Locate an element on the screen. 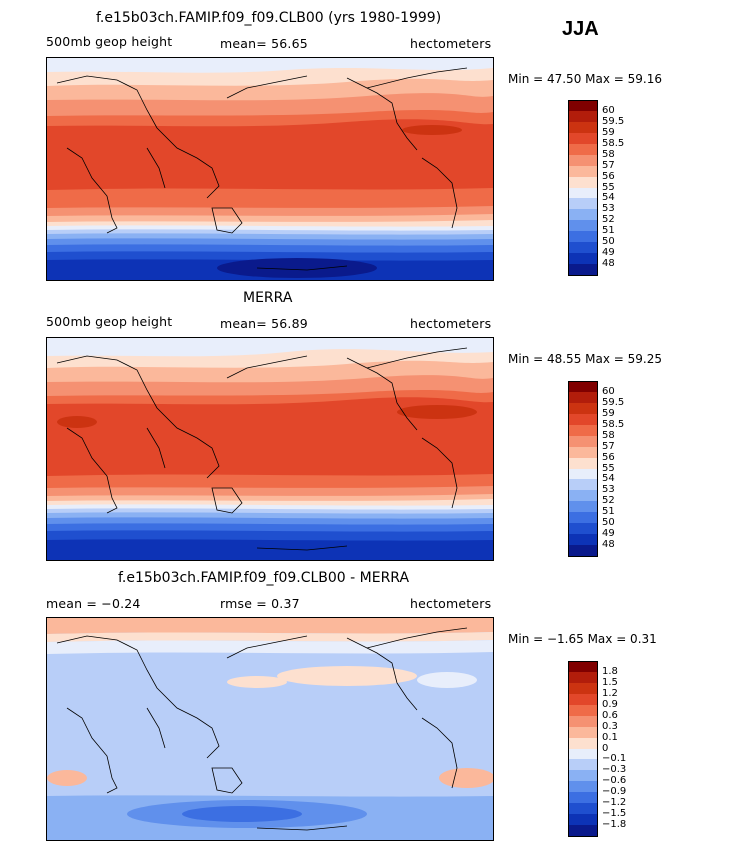 The height and width of the screenshot is (847, 733). colorbar-label: 1.8 is located at coordinates (610, 671).